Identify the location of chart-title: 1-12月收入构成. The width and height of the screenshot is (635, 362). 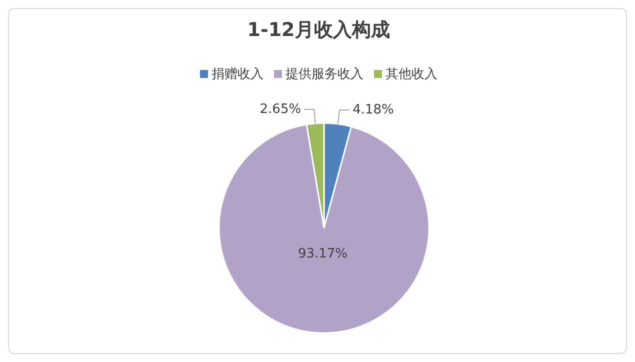
(318, 30).